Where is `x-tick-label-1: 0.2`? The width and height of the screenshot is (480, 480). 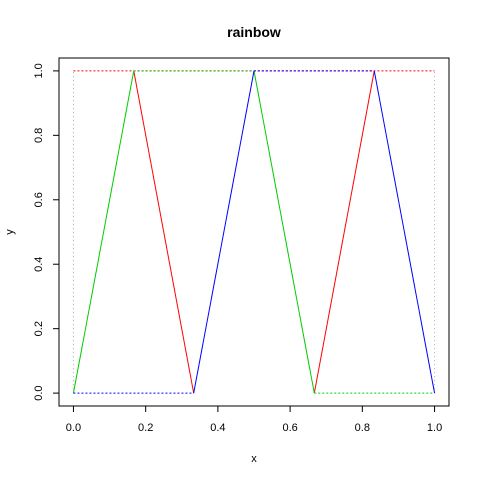 x-tick-label-1: 0.2 is located at coordinates (145, 428).